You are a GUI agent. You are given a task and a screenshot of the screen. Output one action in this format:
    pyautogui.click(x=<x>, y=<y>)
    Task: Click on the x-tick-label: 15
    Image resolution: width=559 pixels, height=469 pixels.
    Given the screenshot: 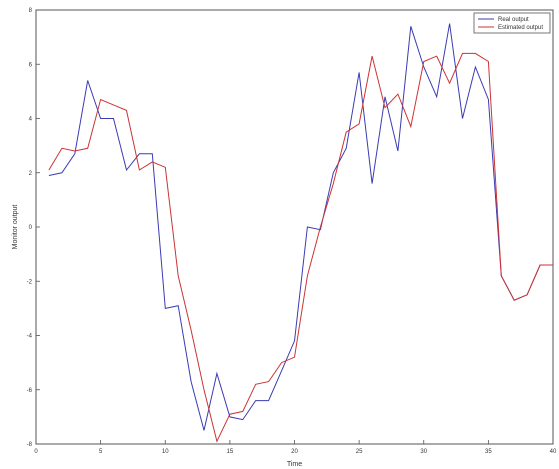 What is the action you would take?
    pyautogui.click(x=230, y=452)
    